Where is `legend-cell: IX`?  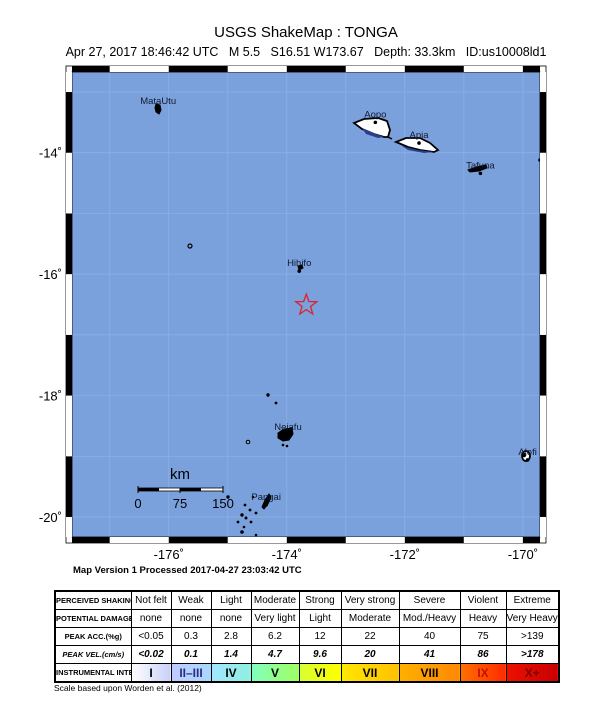
legend-cell: IX is located at coordinates (483, 673).